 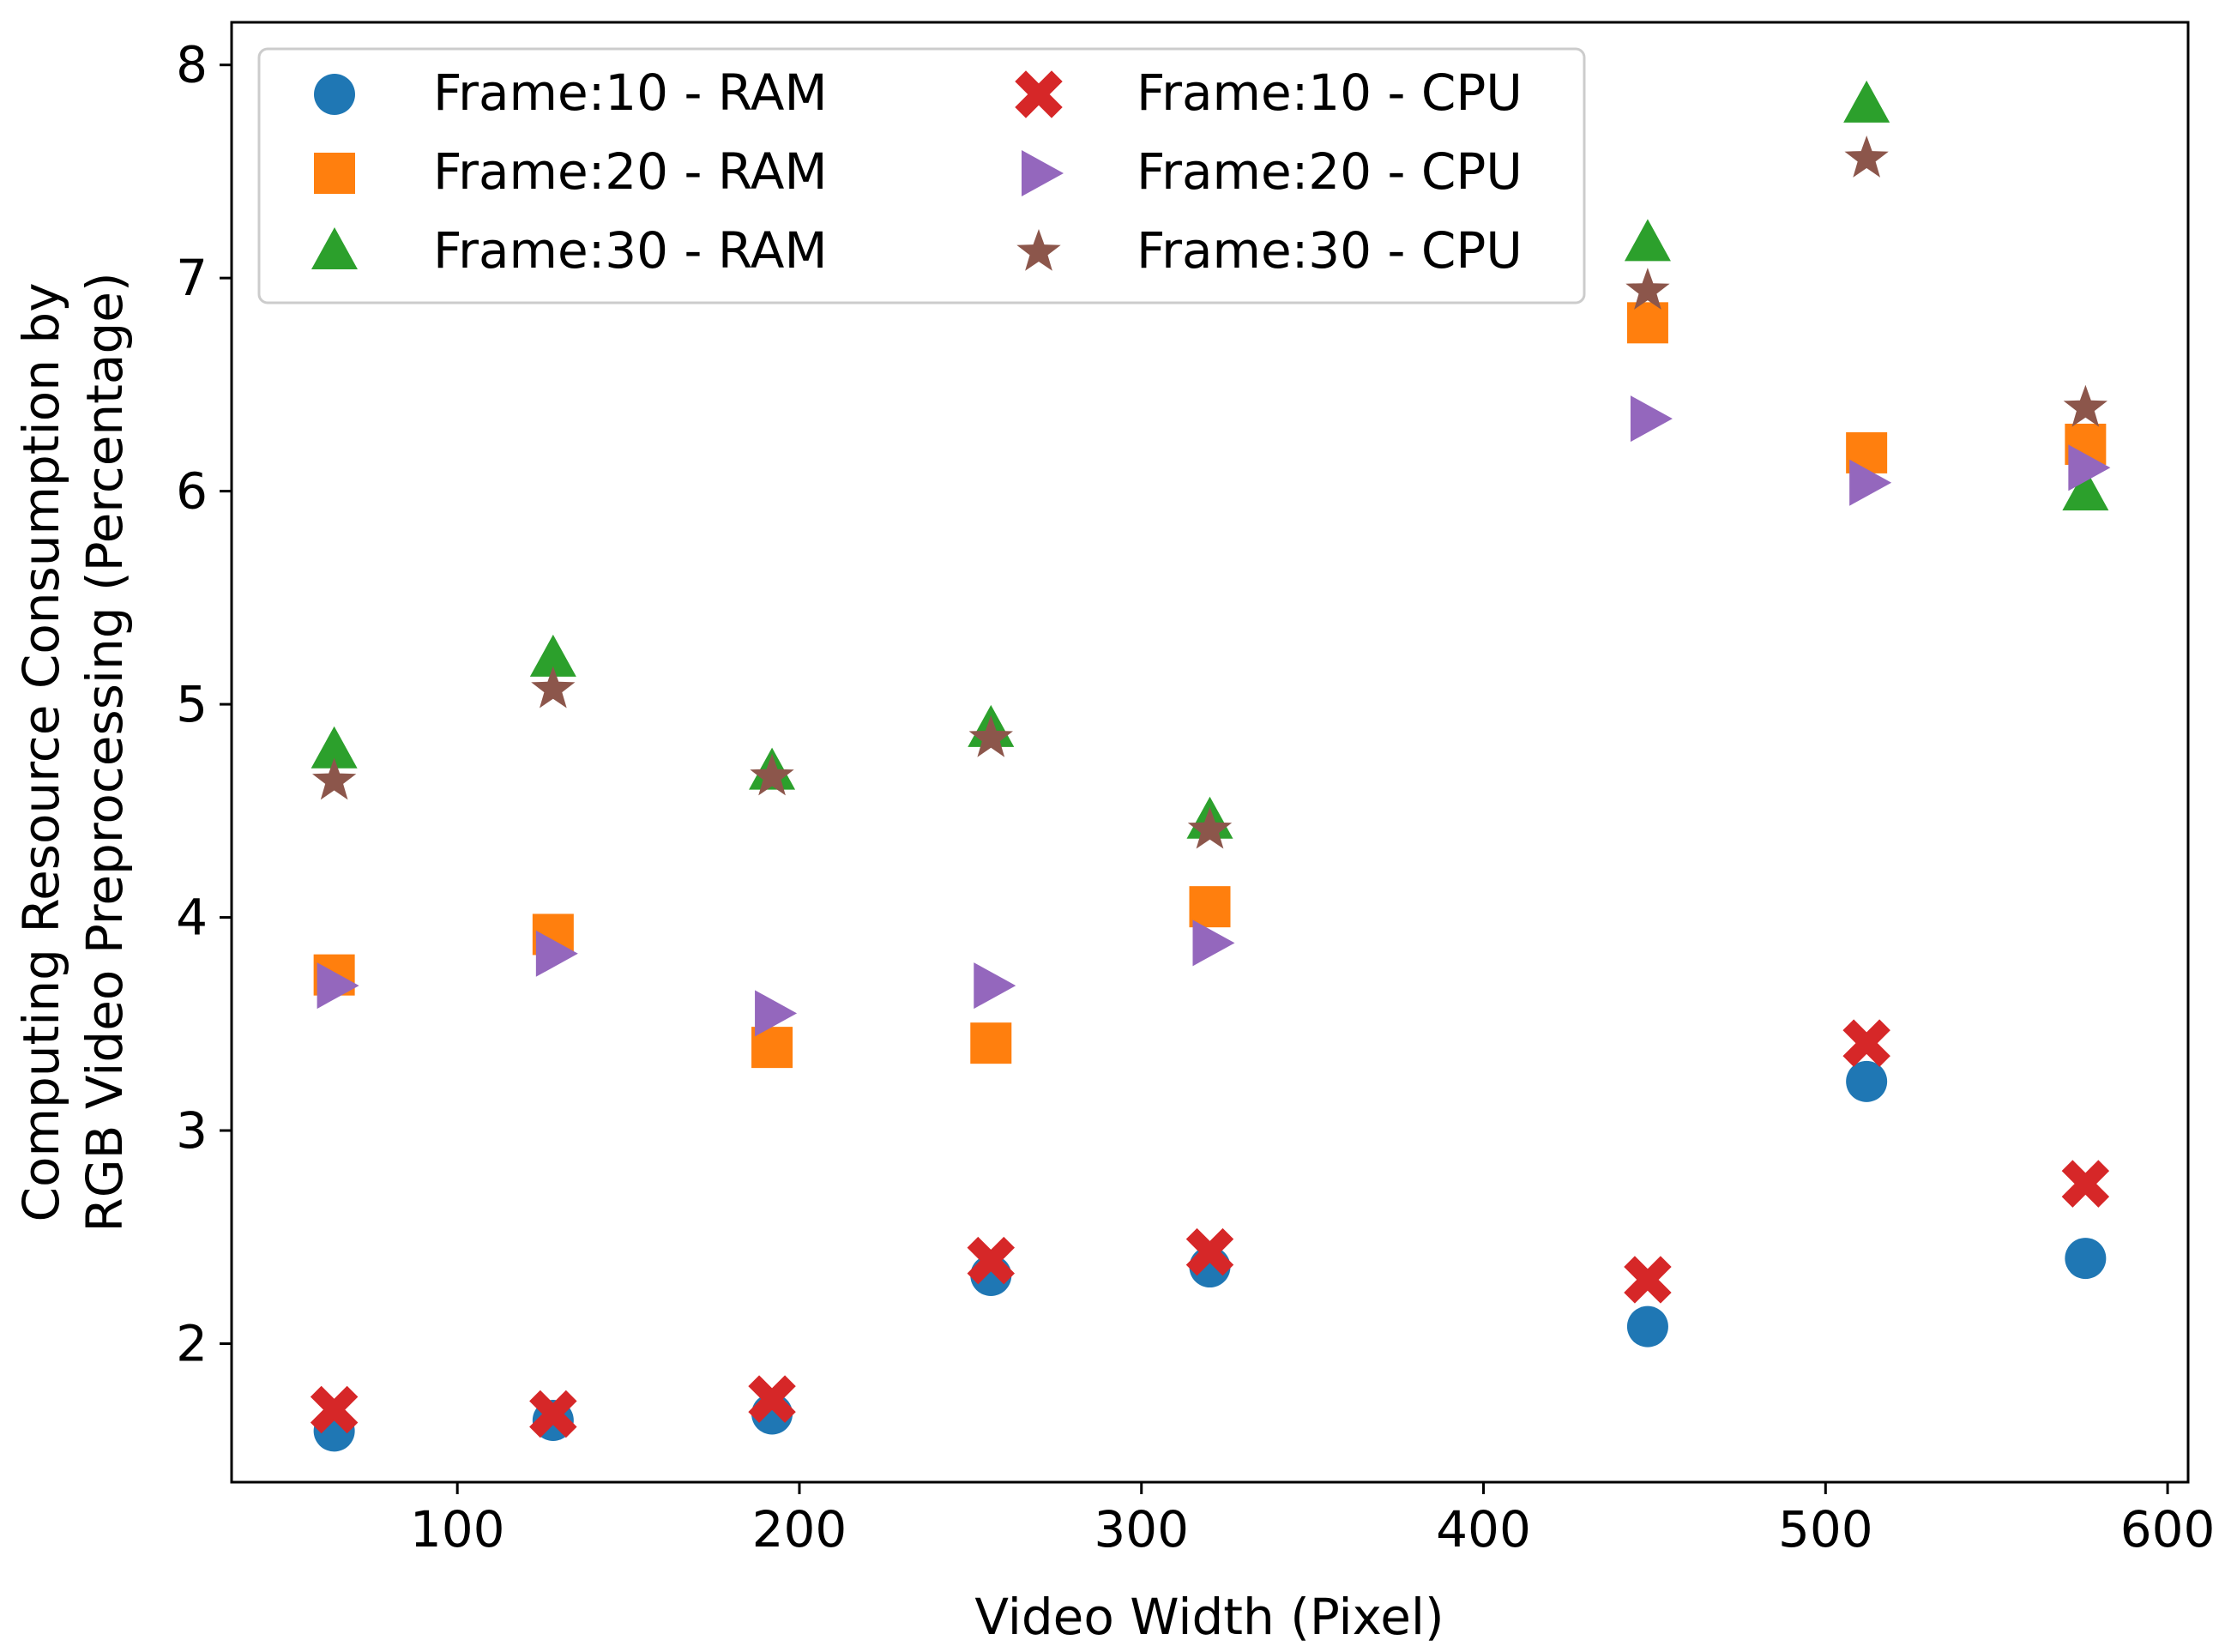 I want to click on legend-marker-frame-10-cpu, so click(x=1039, y=94).